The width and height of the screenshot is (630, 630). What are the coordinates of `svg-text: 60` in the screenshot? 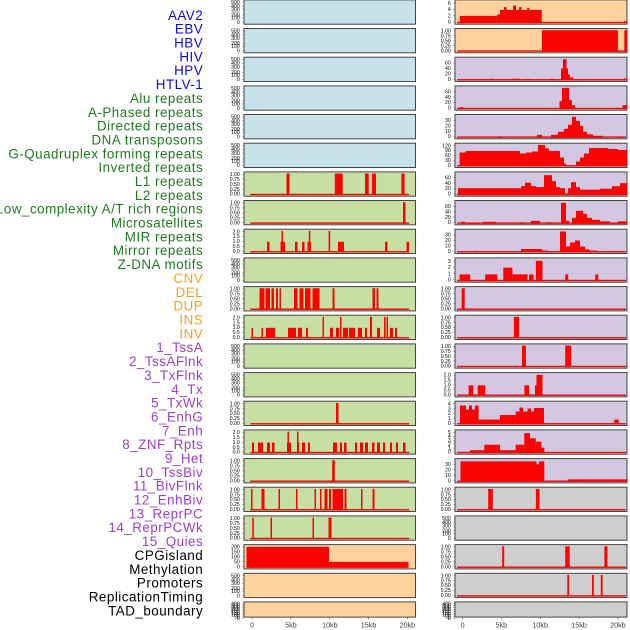 It's located at (448, 156).